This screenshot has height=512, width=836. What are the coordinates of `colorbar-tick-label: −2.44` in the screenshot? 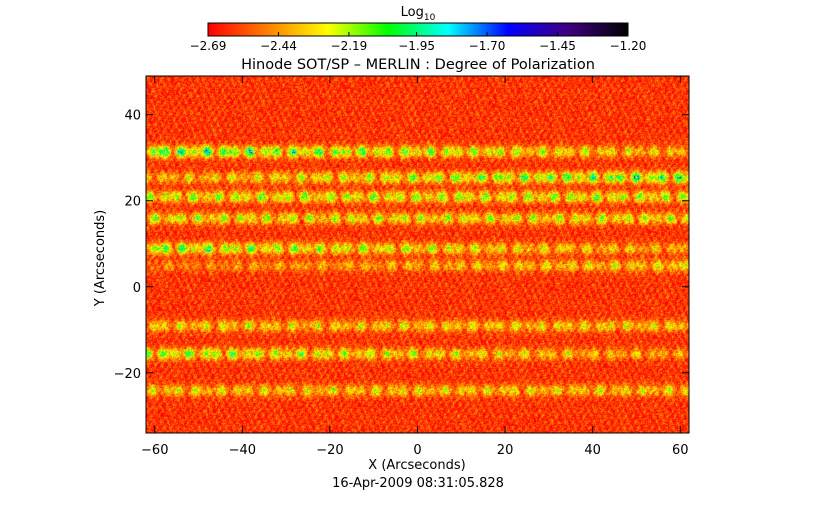 It's located at (278, 46).